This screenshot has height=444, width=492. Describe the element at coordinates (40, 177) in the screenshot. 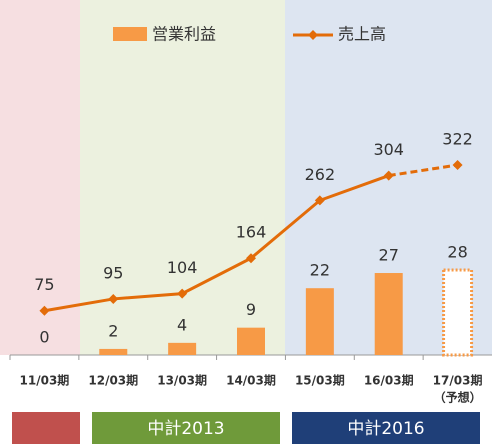

I see `band-bg` at that location.